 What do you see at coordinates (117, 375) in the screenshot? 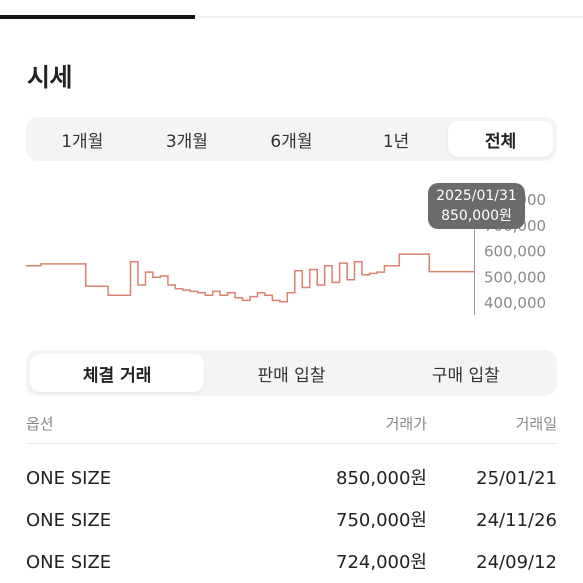
I see `trade-tab-label: 체결 거래` at bounding box center [117, 375].